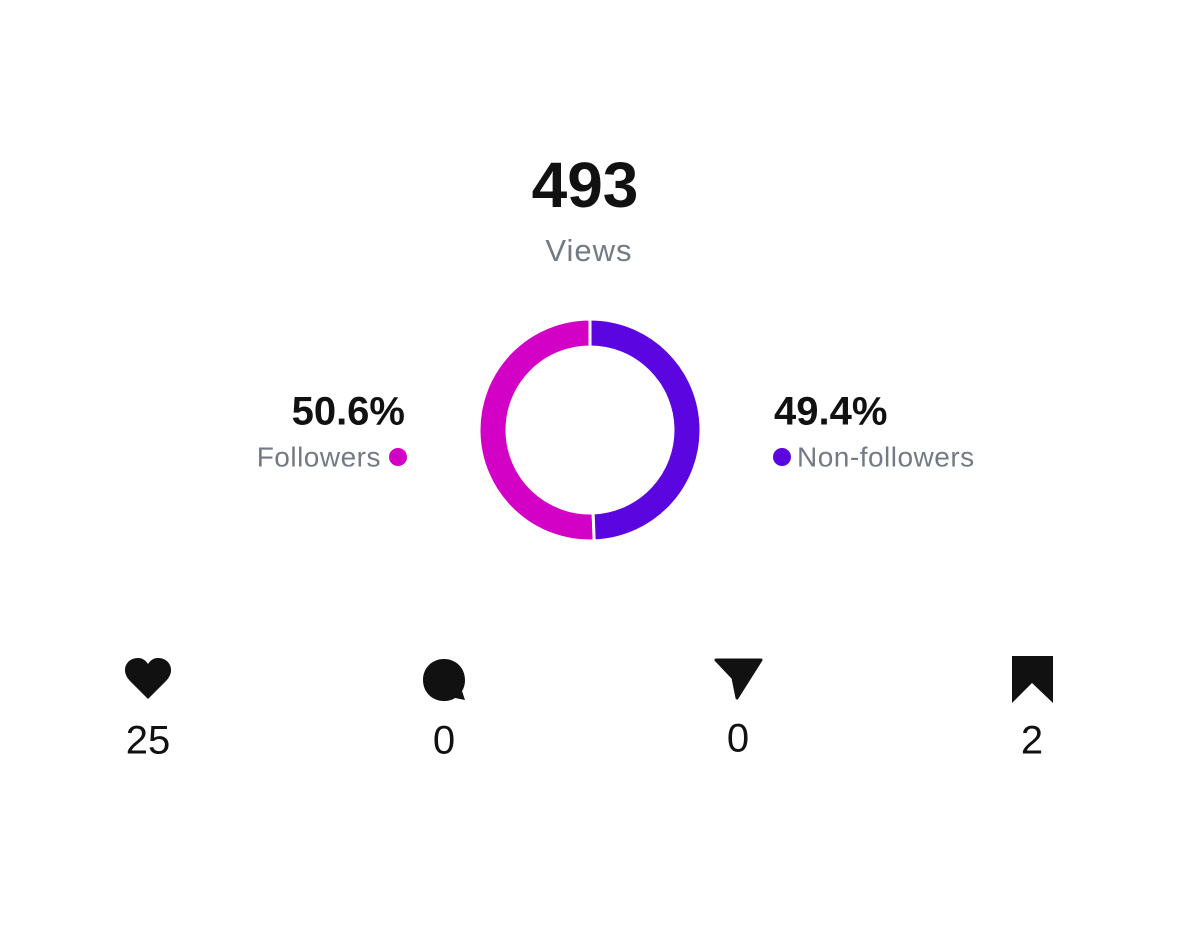 This screenshot has height=947, width=1179. Describe the element at coordinates (319, 456) in the screenshot. I see `legend-label: Followers` at that location.